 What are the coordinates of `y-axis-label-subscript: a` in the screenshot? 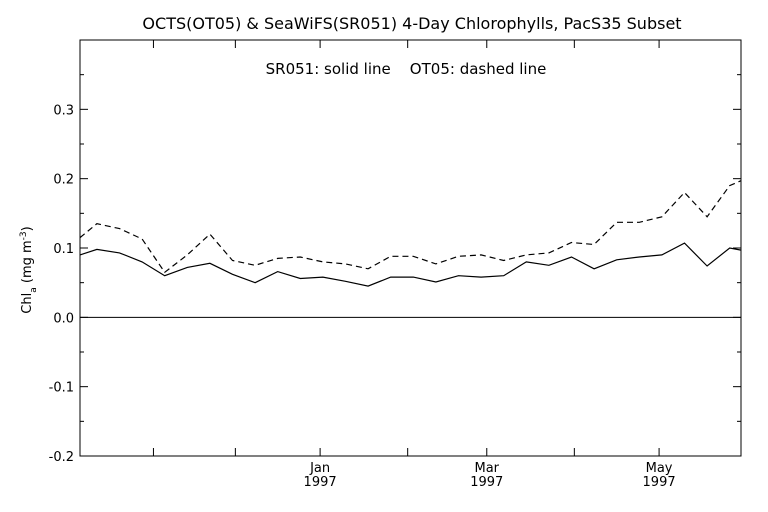 It's located at (34, 290).